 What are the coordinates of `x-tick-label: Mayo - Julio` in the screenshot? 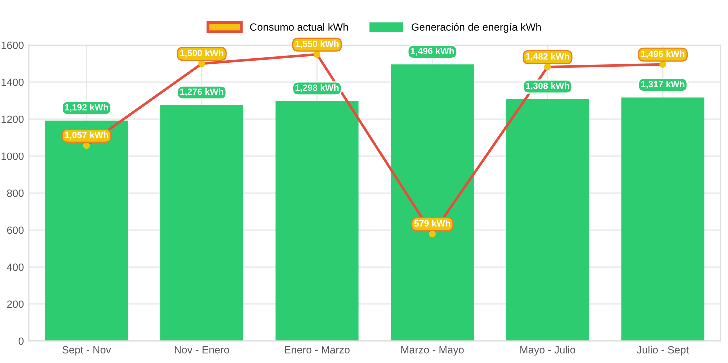 It's located at (548, 351).